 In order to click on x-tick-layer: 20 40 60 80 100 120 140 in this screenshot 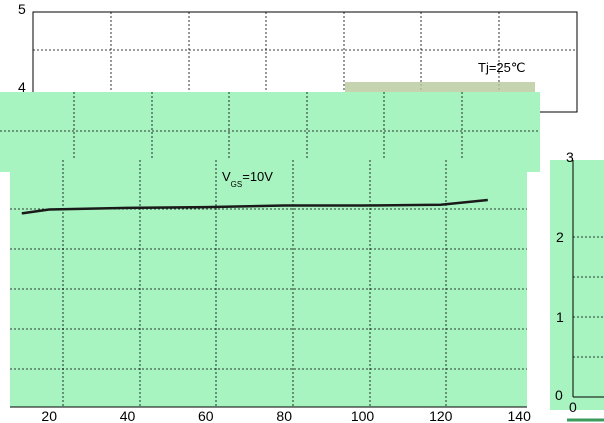, I will do `click(286, 415)`.